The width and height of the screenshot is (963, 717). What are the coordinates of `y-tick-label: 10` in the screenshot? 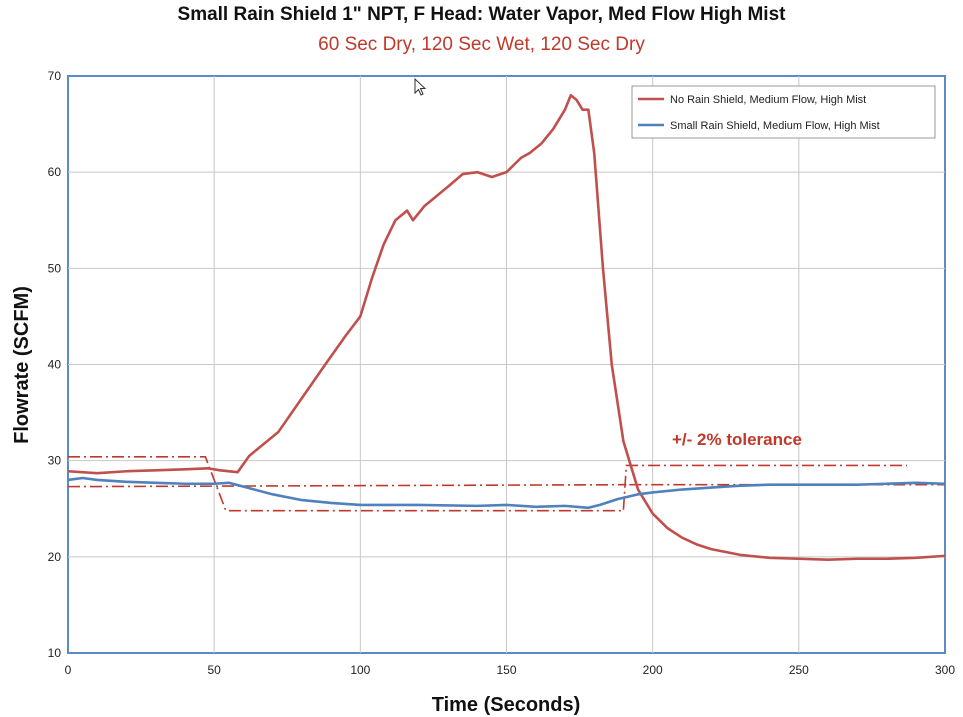 It's located at (55, 653).